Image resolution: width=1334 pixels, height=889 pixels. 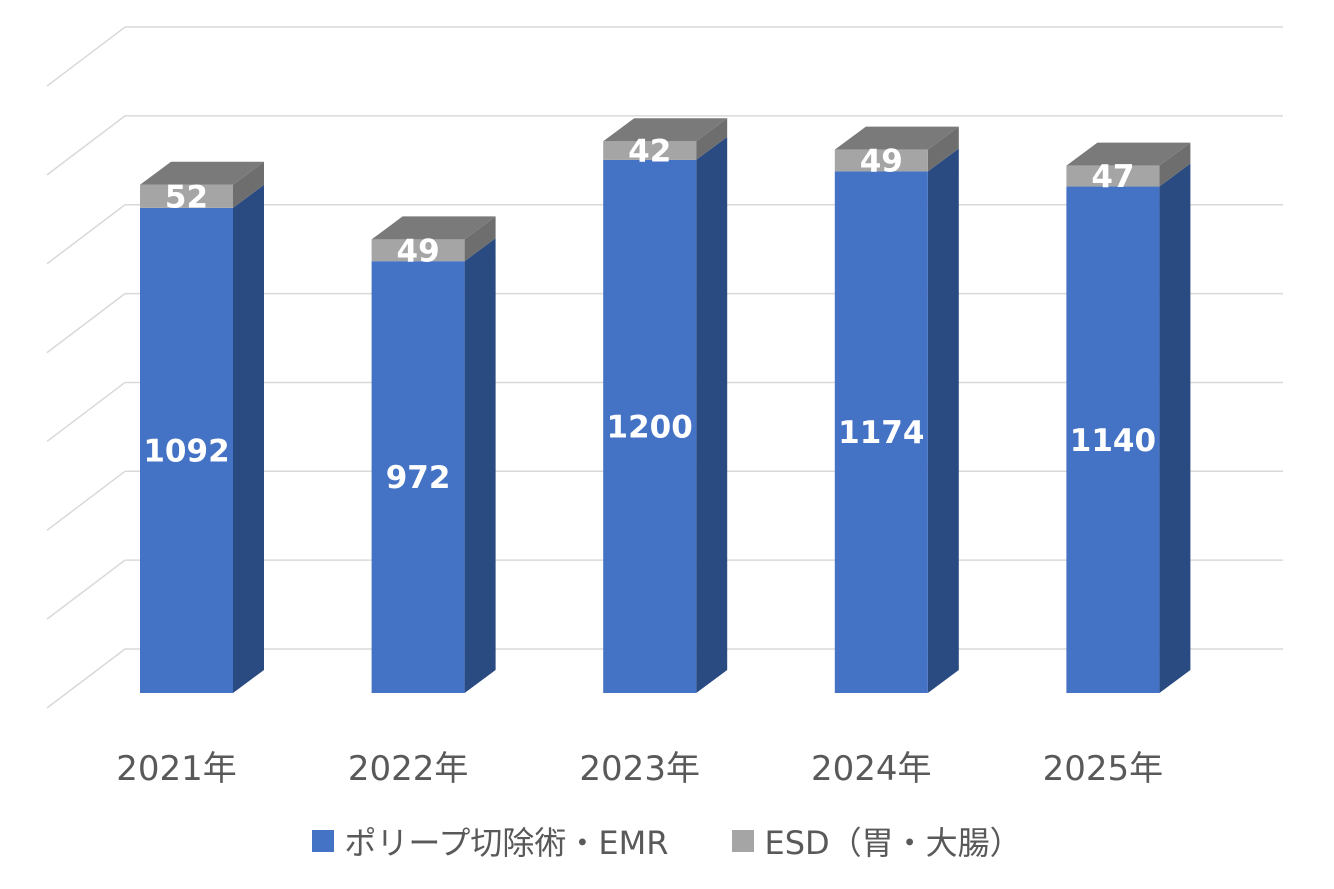 I want to click on data-label: 1140, so click(x=1113, y=441).